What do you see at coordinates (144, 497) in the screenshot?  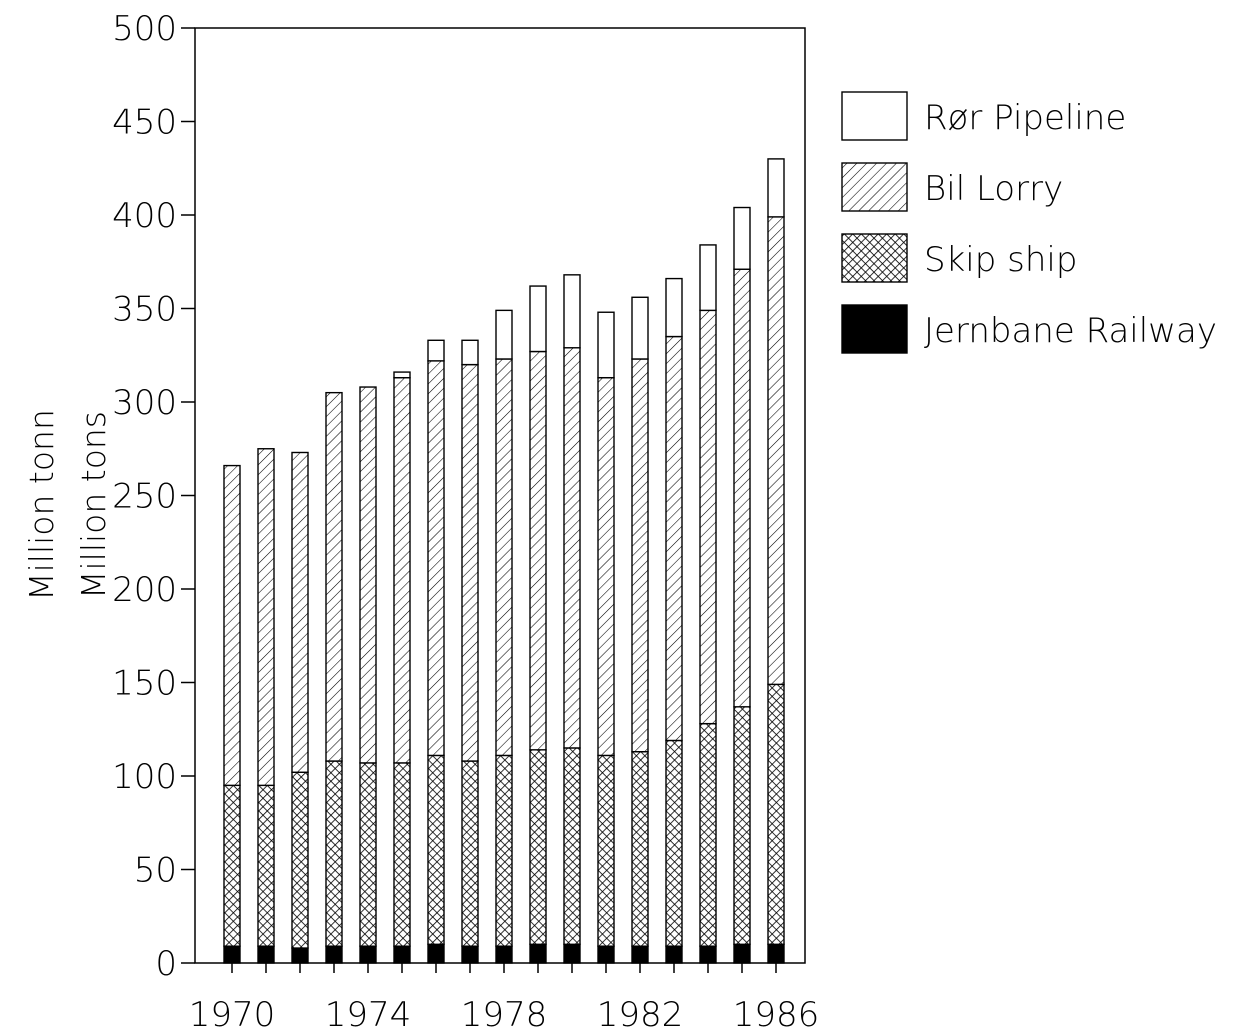 I see `y-tick-label: 250` at bounding box center [144, 497].